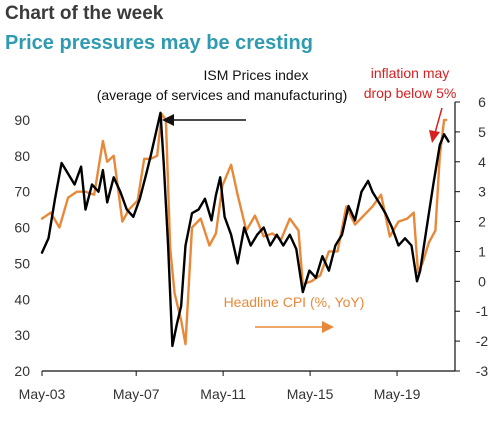 This screenshot has height=431, width=500. I want to click on ism-label-line1: ISM Prices index, so click(255, 75).